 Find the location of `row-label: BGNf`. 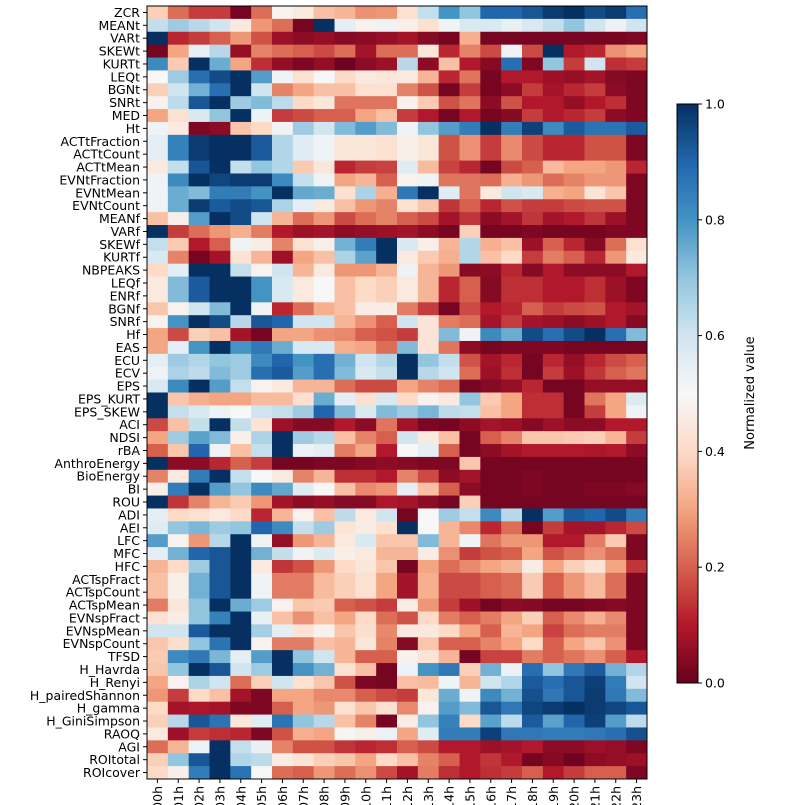

row-label: BGNf is located at coordinates (124, 308).